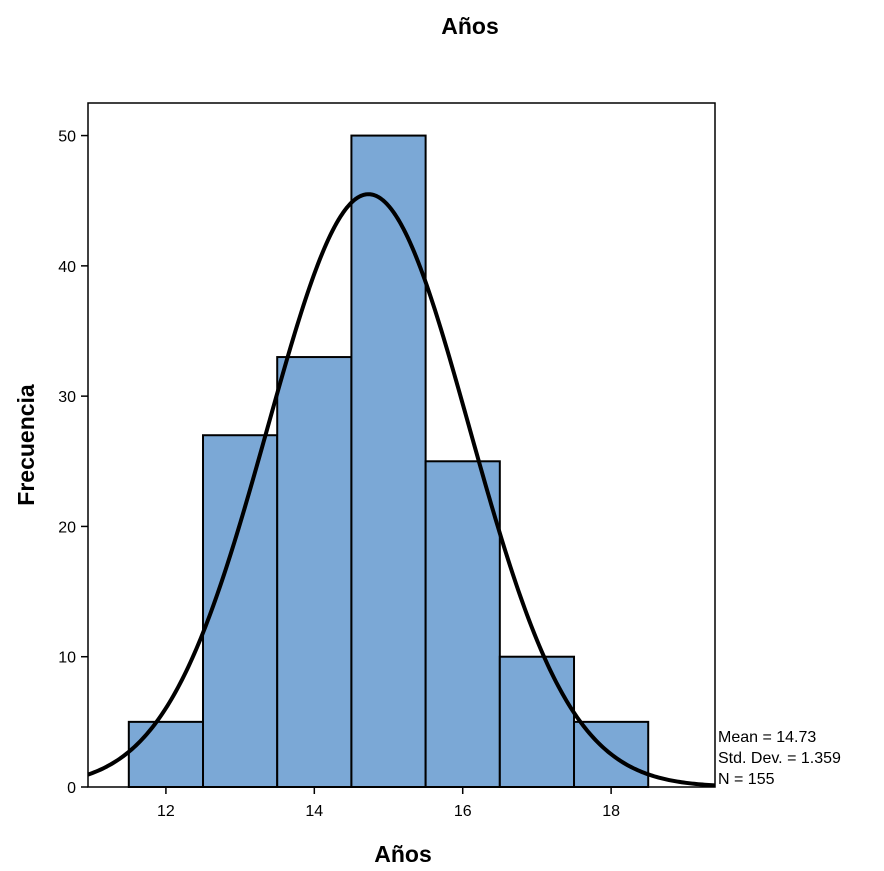  Describe the element at coordinates (166, 811) in the screenshot. I see `x-tick-label: 12` at that location.